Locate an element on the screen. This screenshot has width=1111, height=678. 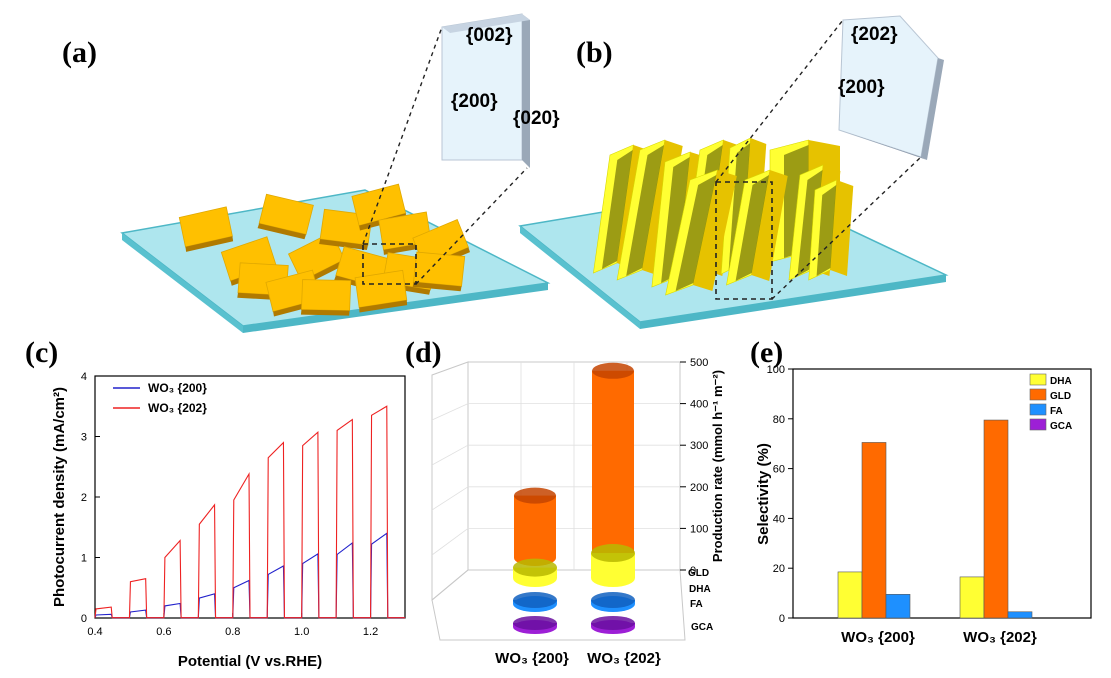
x-tick-label-c: 0.6 is located at coordinates (163, 632).